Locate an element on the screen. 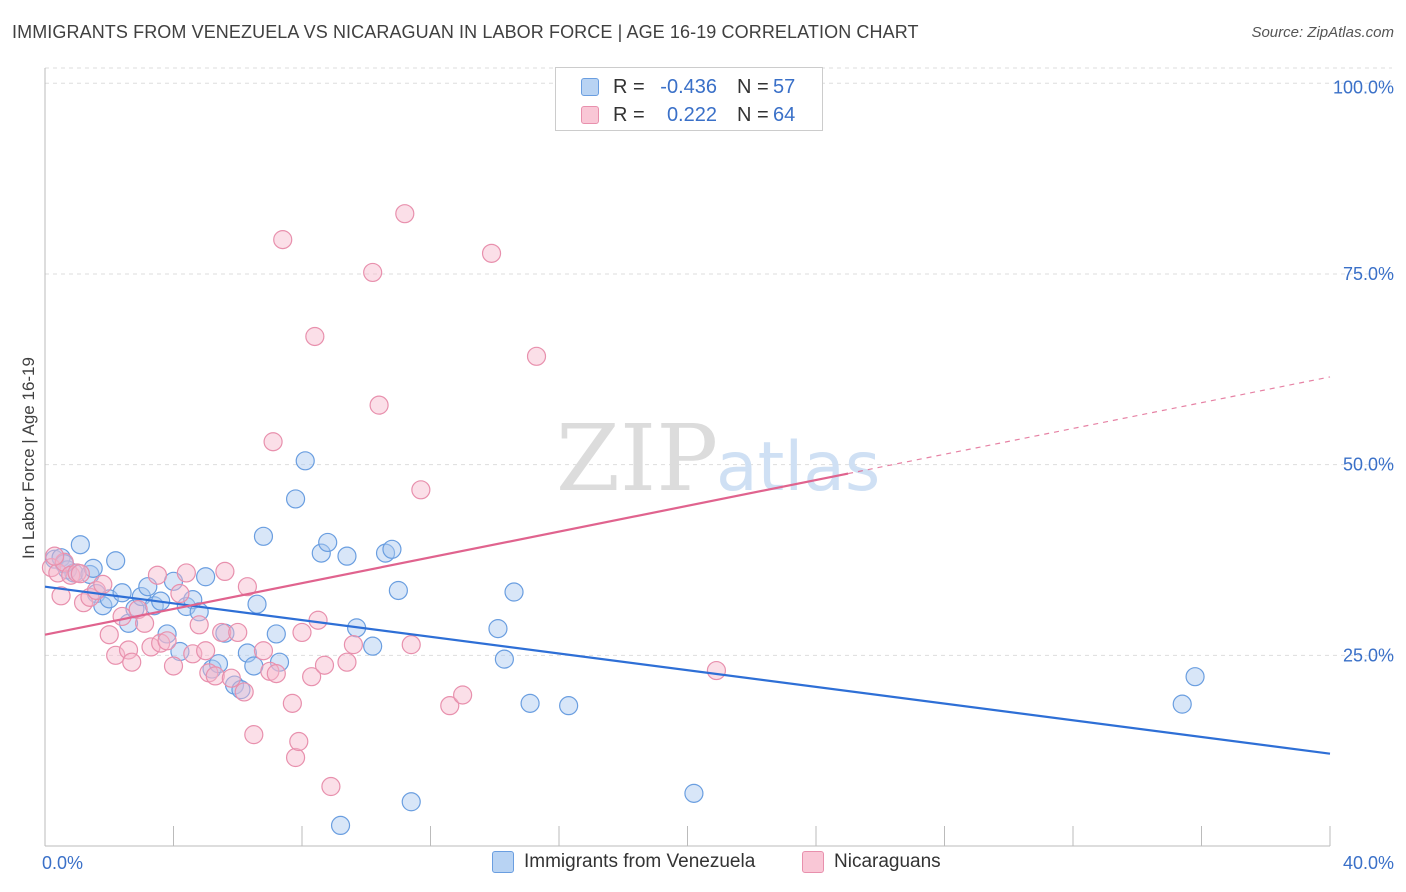 The image size is (1406, 892). nicaraguan-trend-line is located at coordinates (446, 554).